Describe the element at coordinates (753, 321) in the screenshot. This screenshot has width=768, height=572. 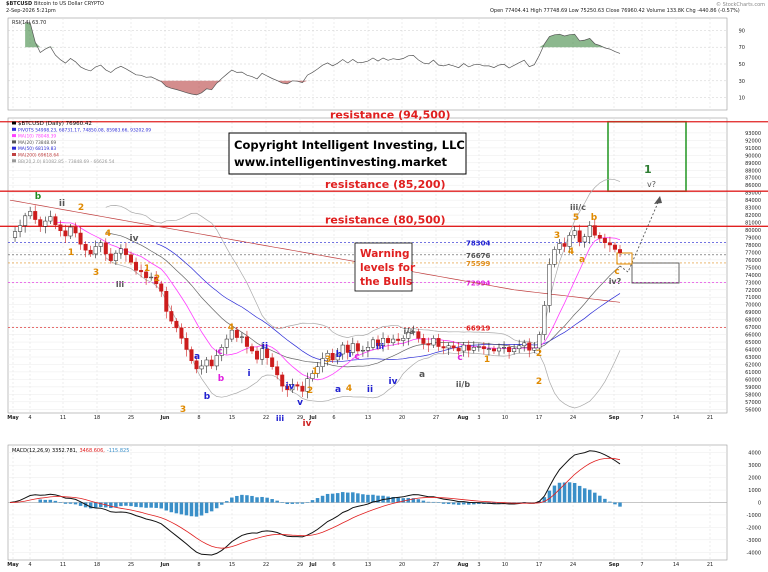
I see `price-tick: 68000` at that location.